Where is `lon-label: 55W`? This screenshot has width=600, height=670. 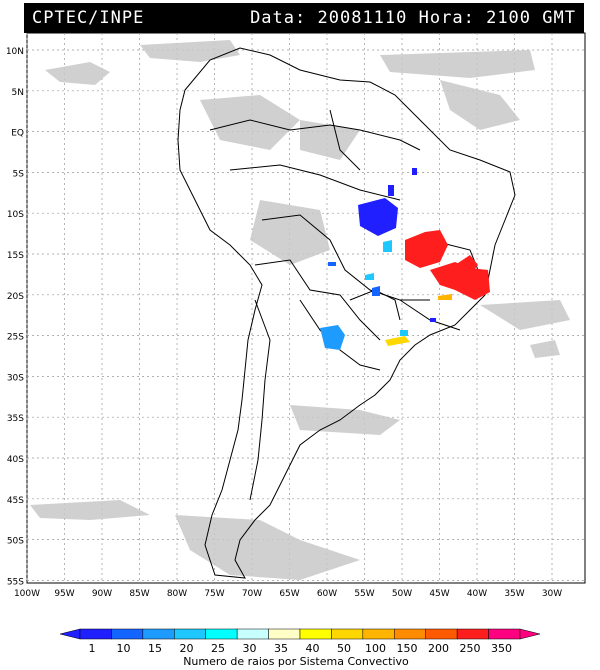 lon-label: 55W is located at coordinates (364, 594).